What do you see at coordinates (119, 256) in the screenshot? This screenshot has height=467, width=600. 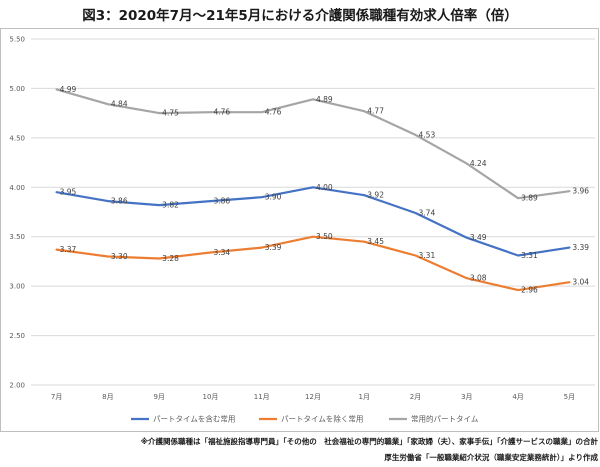 I see `data-label: 3.30` at bounding box center [119, 256].